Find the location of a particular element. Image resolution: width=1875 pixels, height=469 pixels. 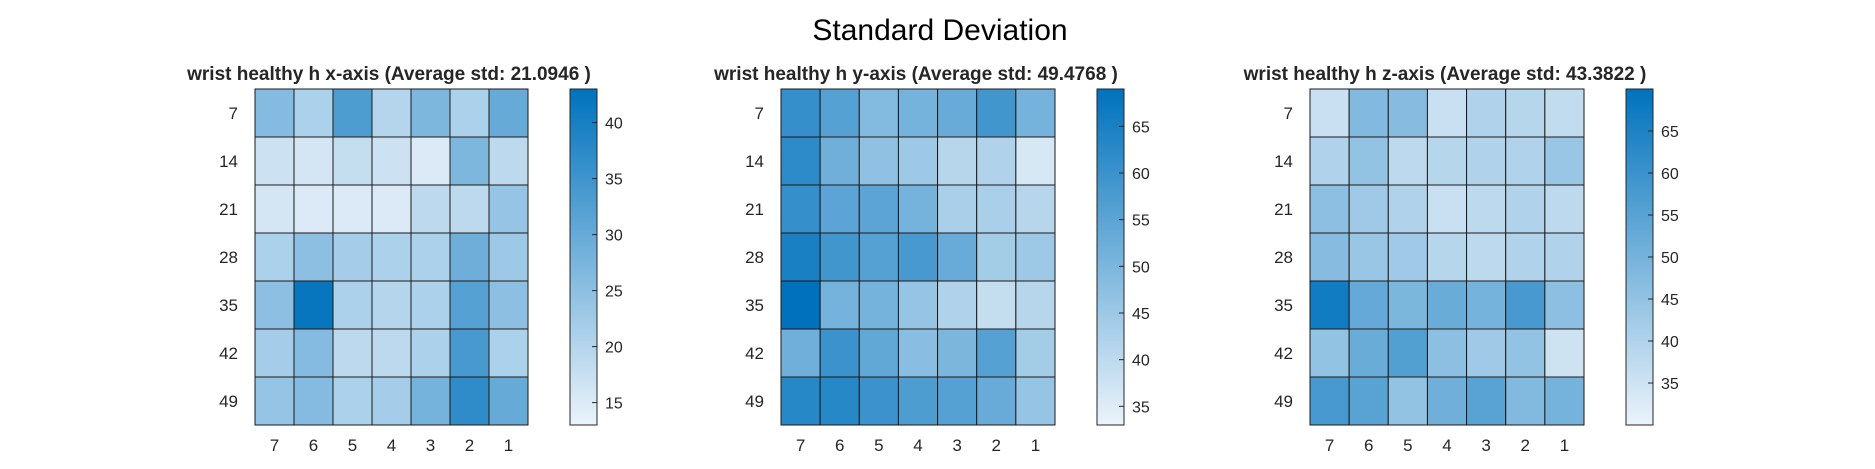

colorbar-gradient is located at coordinates (1110, 257).